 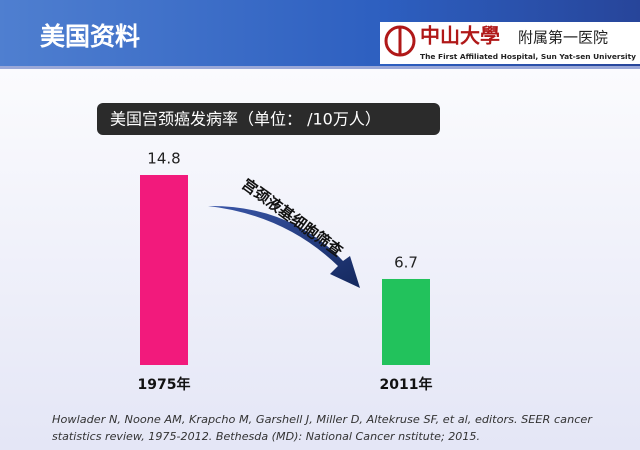 What do you see at coordinates (90, 36) in the screenshot?
I see `slide-heading: 美国资料` at bounding box center [90, 36].